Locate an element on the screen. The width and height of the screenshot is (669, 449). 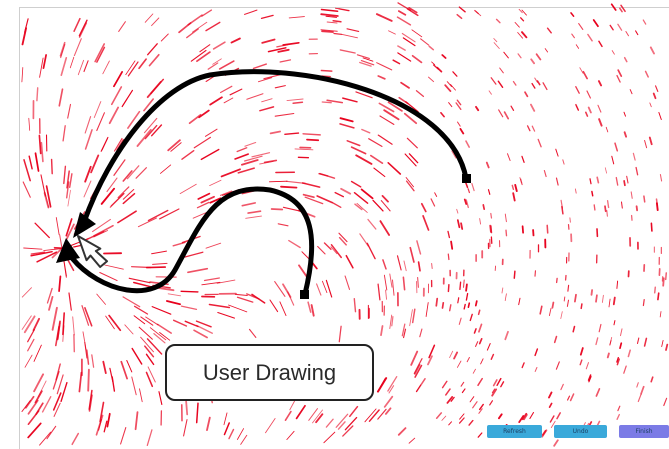
refresh-button: Refresh is located at coordinates (514, 431).